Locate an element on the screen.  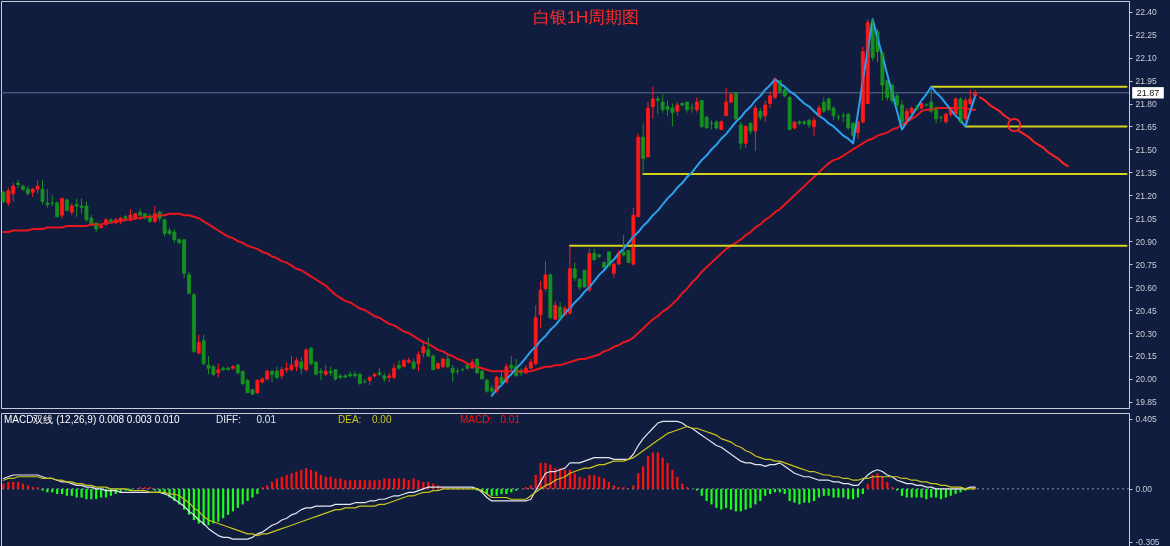
chart-title: 白银1H周期图 is located at coordinates (586, 17).